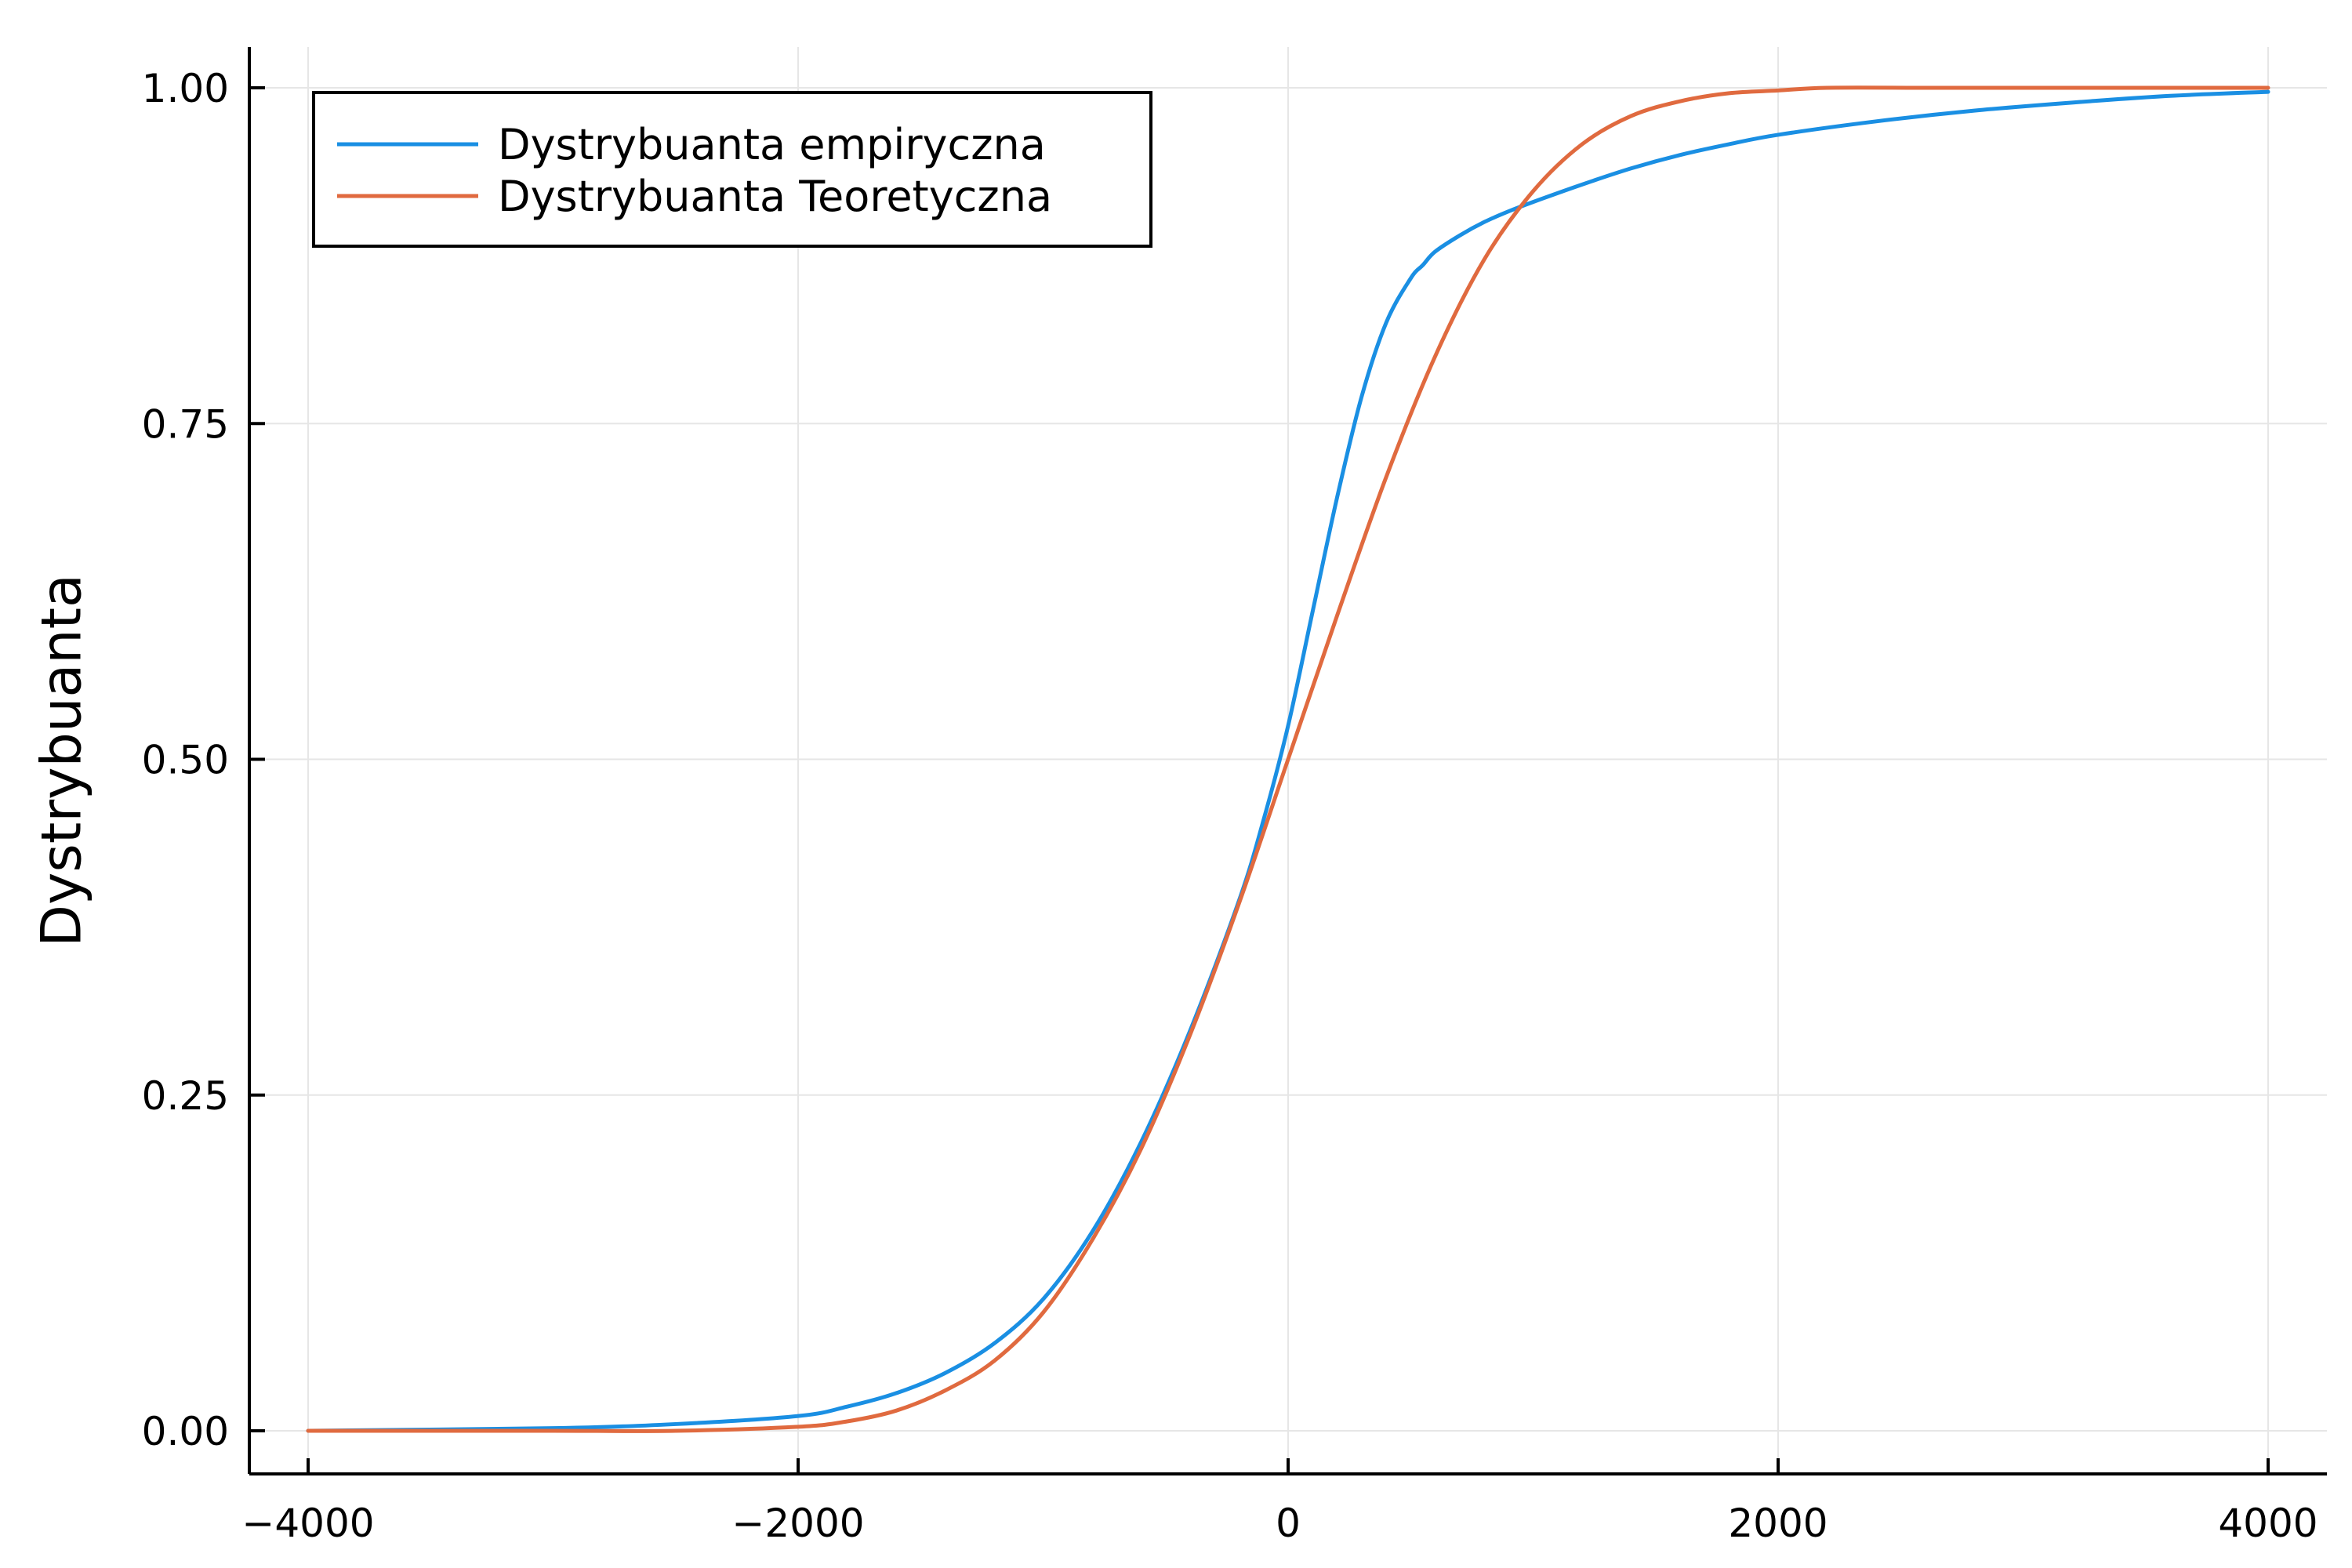 Image resolution: width=2352 pixels, height=1568 pixels. I want to click on legend-label: Dystrybuanta Teoretyczna, so click(775, 196).